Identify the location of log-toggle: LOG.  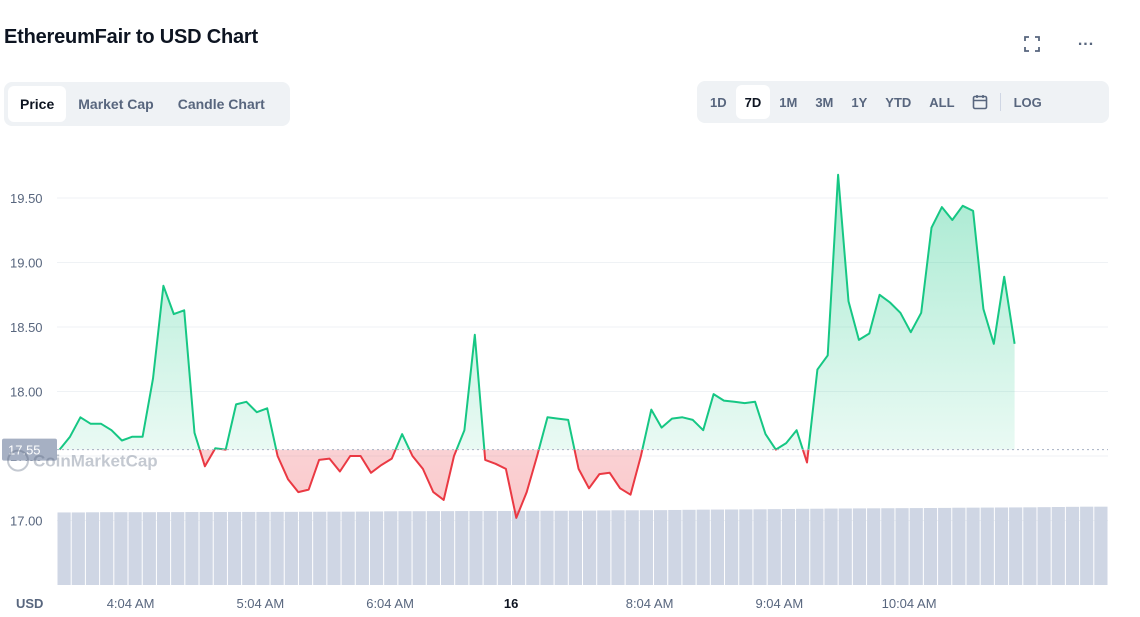
(1027, 102).